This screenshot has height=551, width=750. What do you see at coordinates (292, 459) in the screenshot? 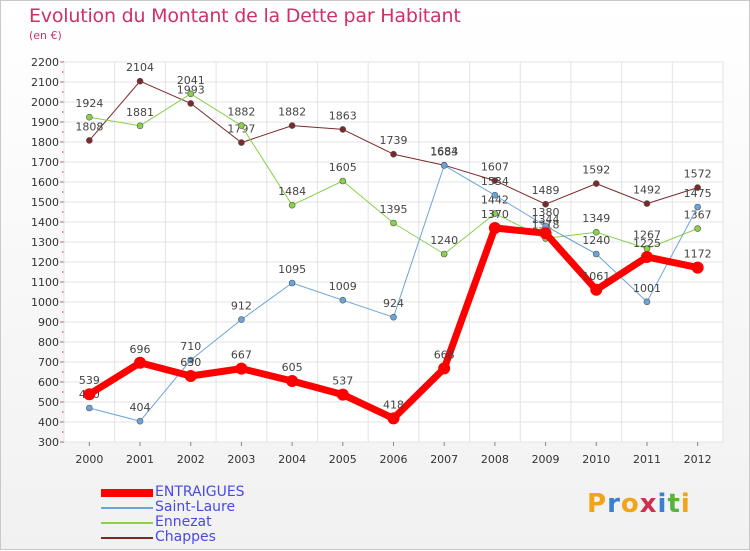
I see `x-tick-label: 2004` at bounding box center [292, 459].